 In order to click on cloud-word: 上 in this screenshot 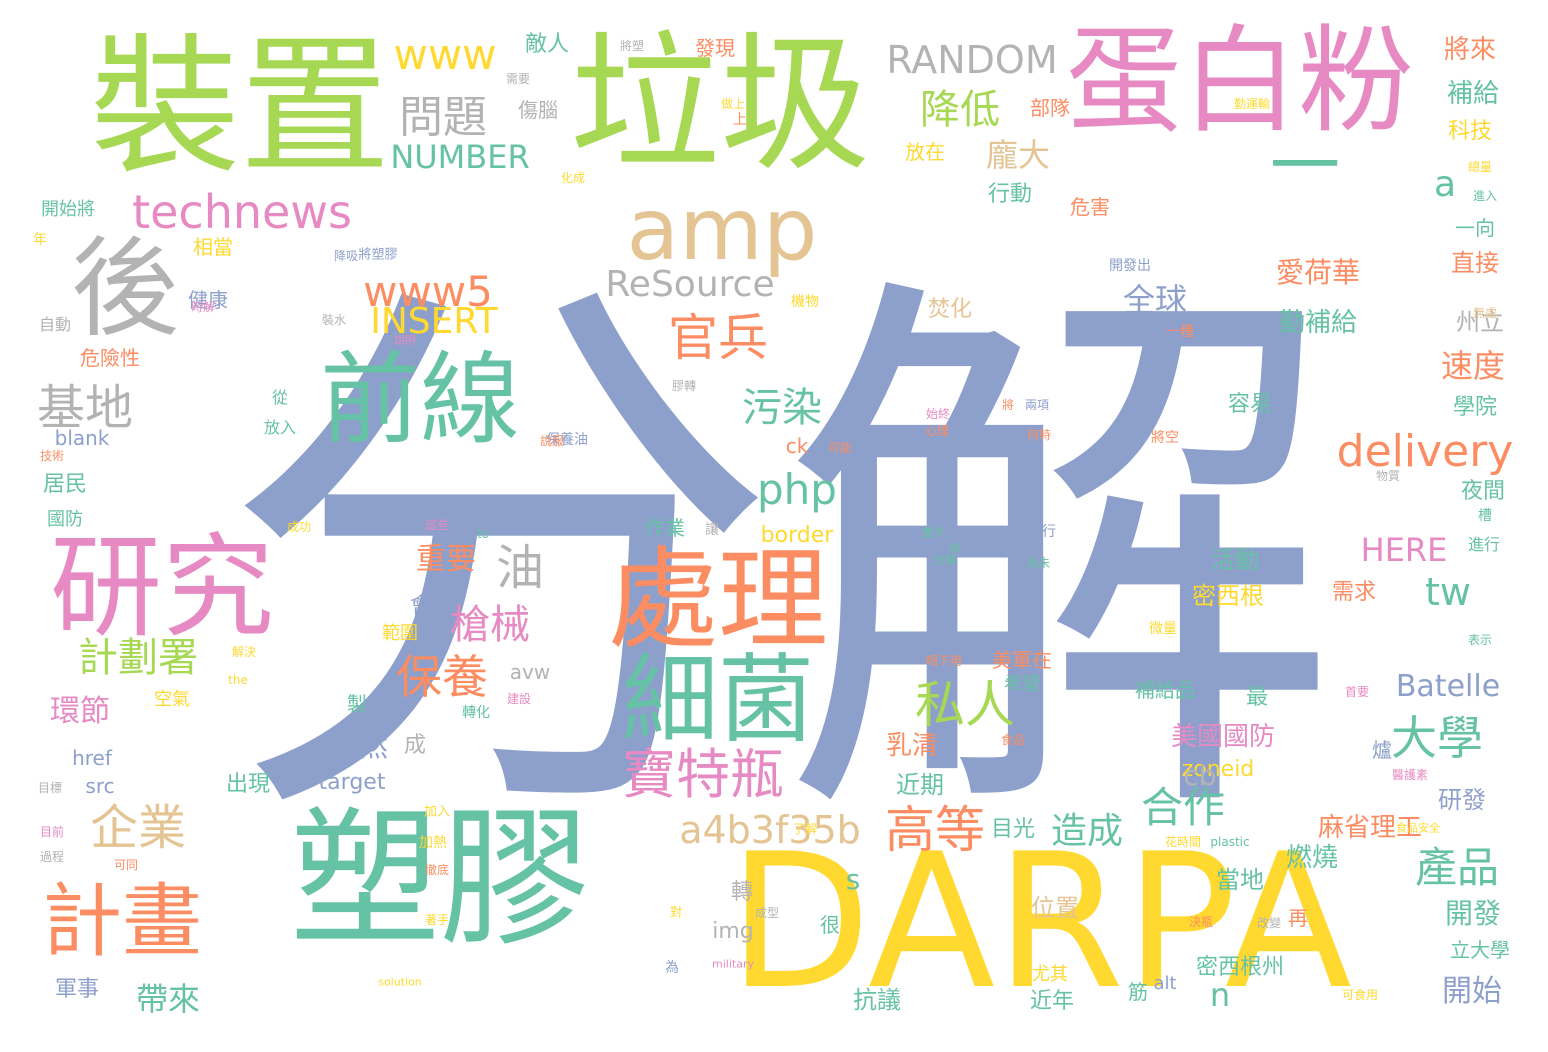, I will do `click(740, 120)`.